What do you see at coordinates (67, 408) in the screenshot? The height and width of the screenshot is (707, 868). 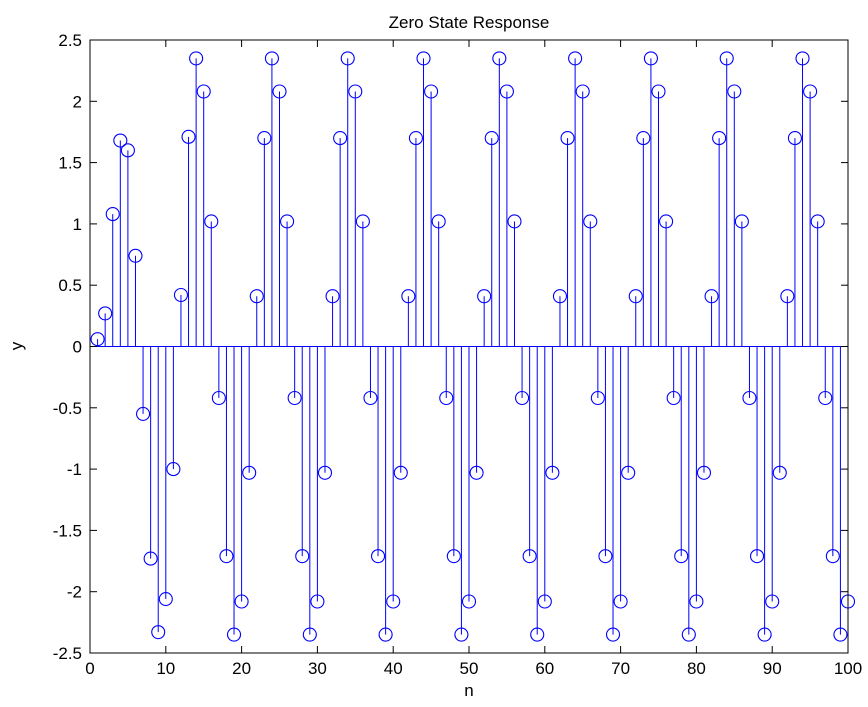 I see `y-tick-label: -0.5` at bounding box center [67, 408].